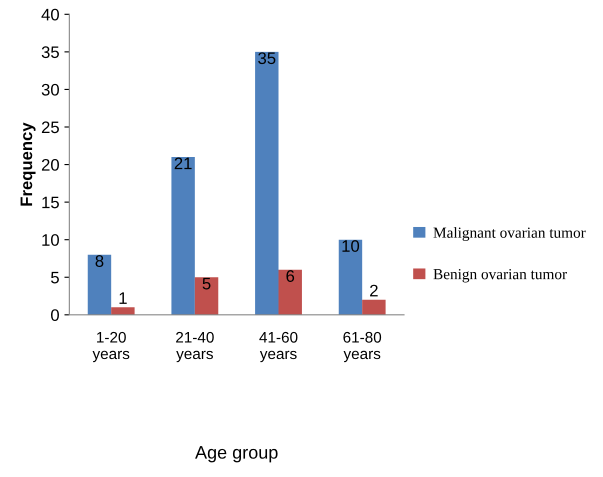 This screenshot has width=603, height=477. I want to click on y-tick-label: 10, so click(50, 240).